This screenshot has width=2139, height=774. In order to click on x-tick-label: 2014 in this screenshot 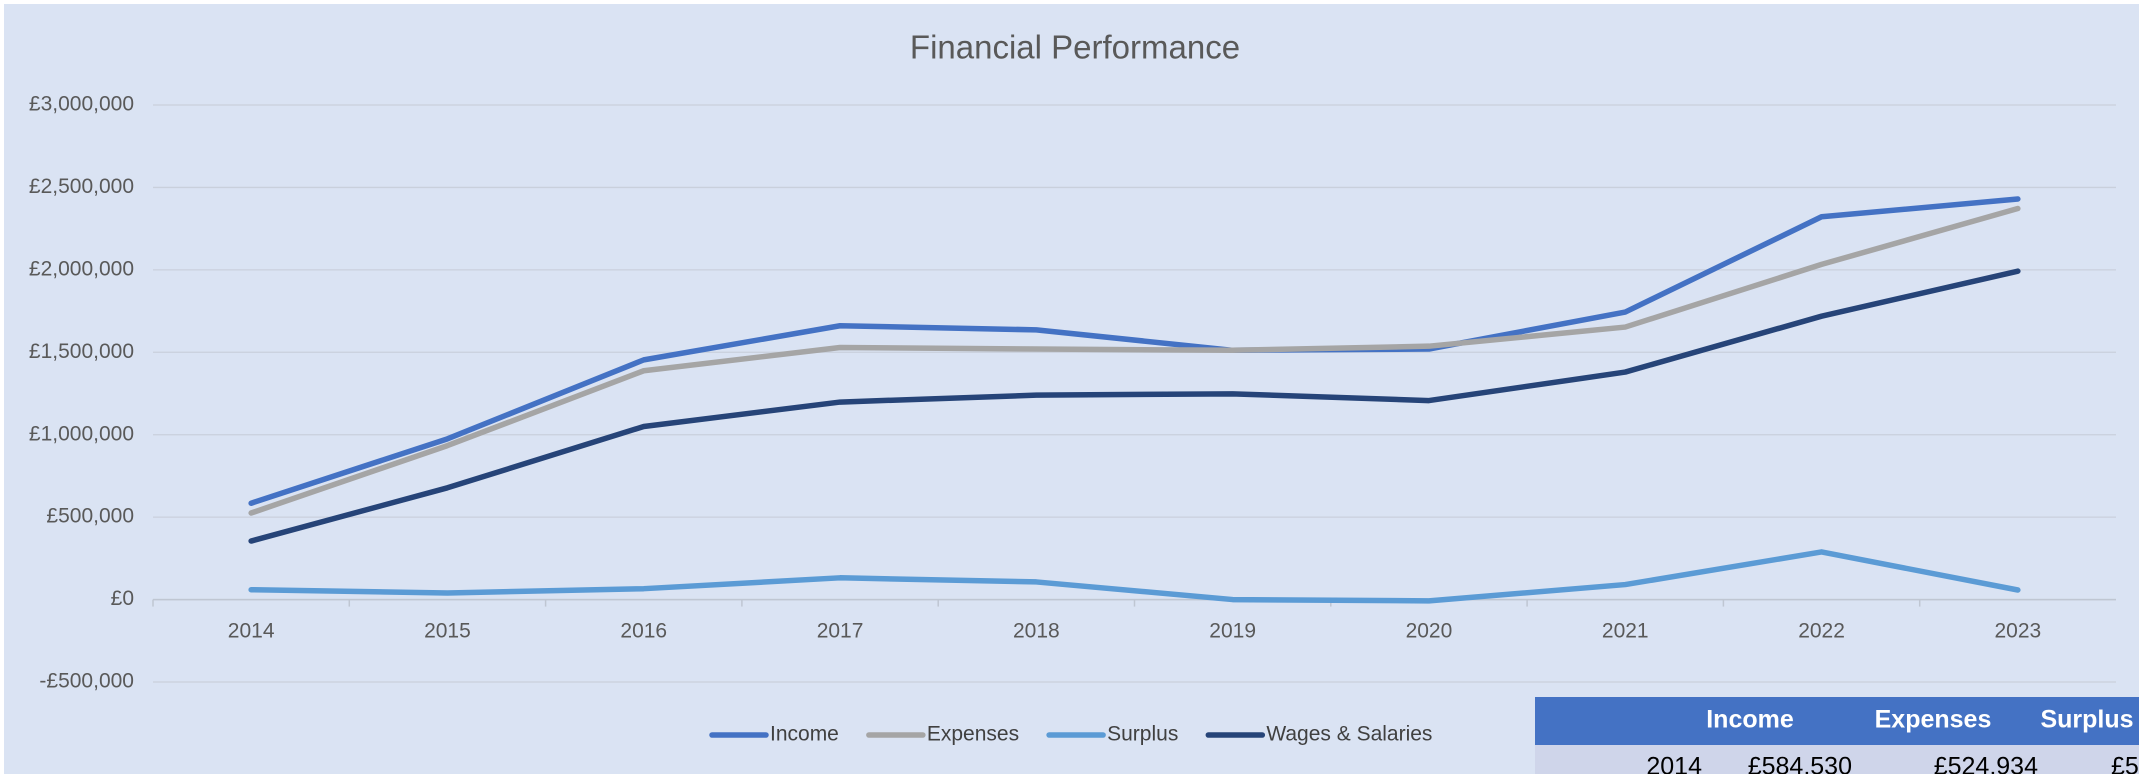, I will do `click(251, 631)`.